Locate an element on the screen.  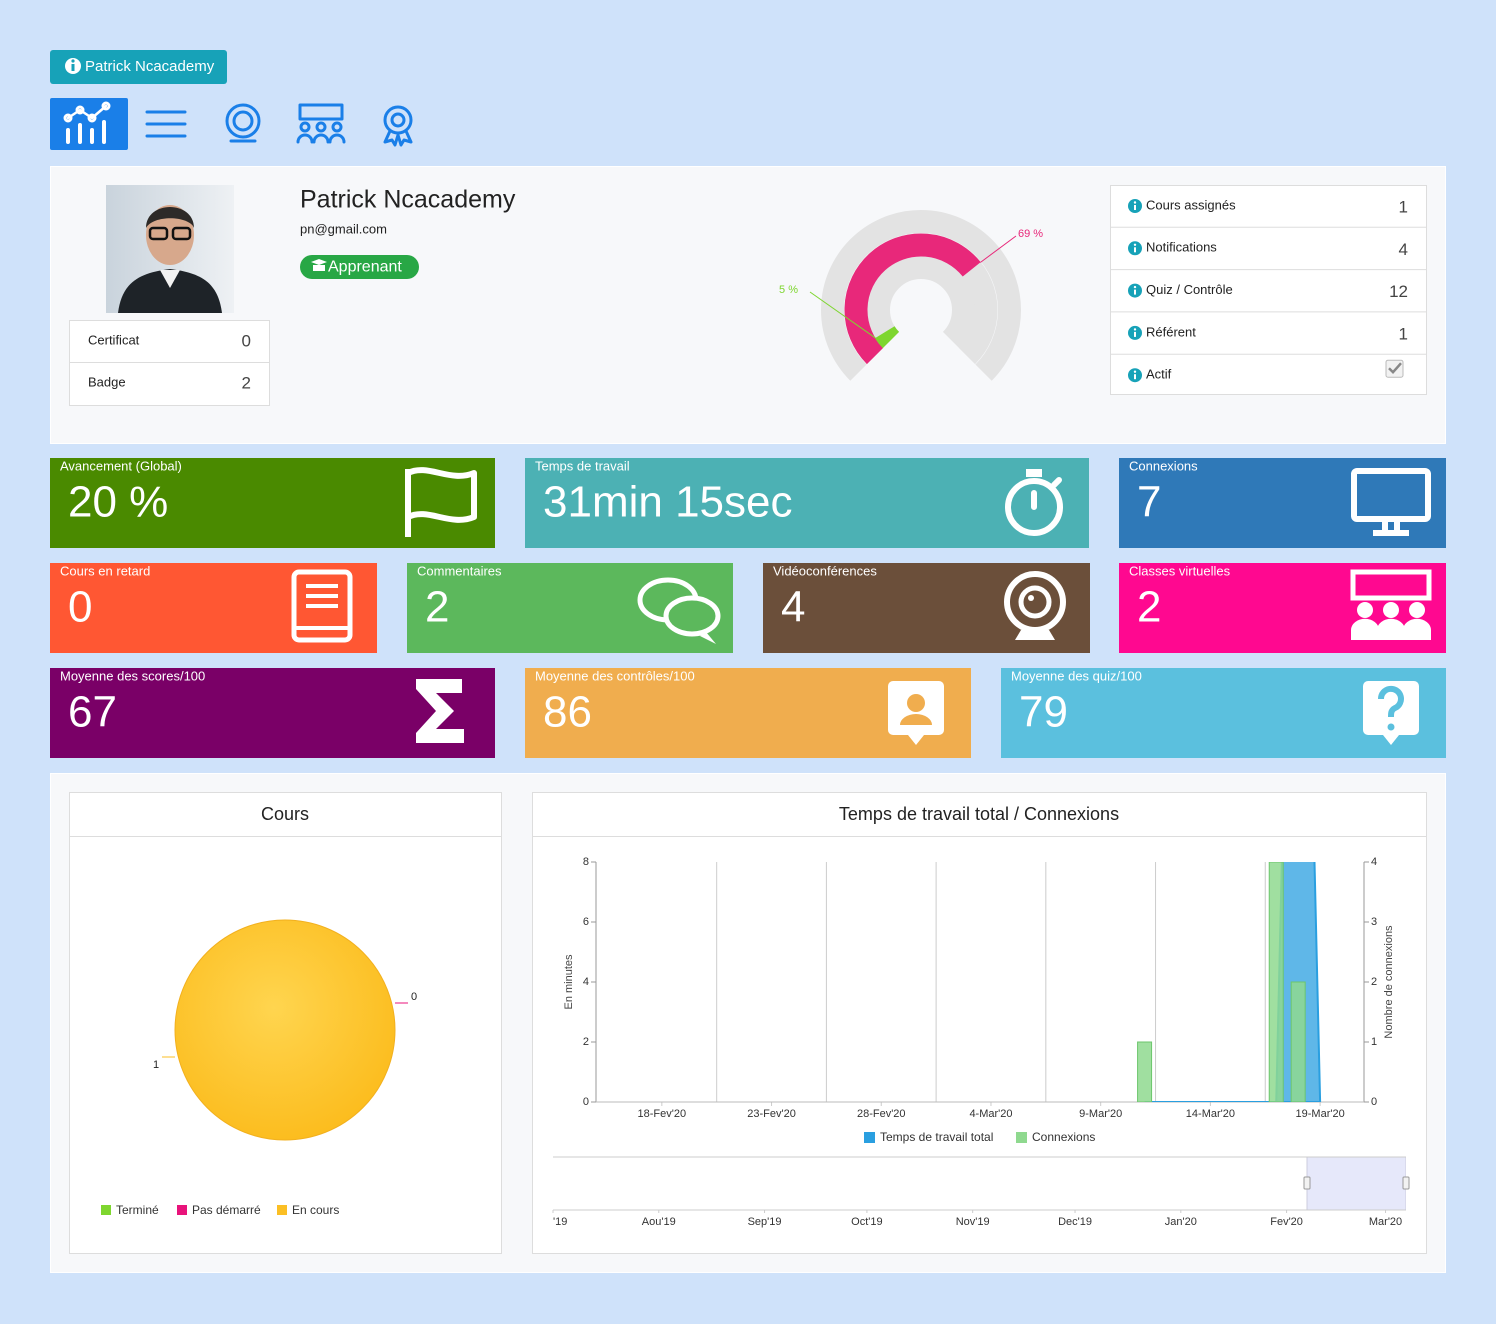
legend-swatch is located at coordinates (106, 1210).